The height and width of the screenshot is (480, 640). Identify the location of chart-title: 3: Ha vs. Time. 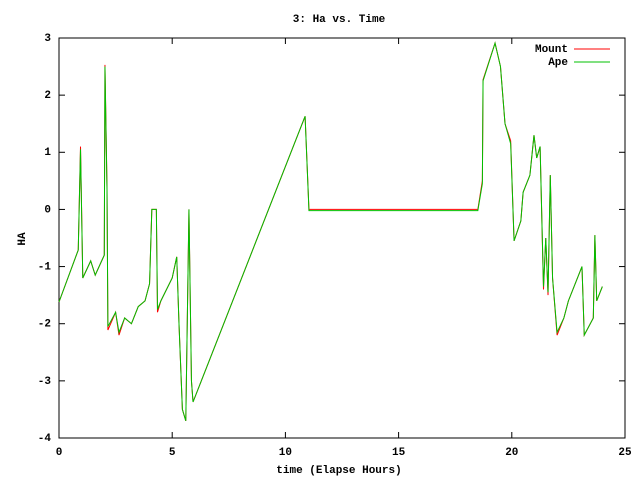
(339, 20).